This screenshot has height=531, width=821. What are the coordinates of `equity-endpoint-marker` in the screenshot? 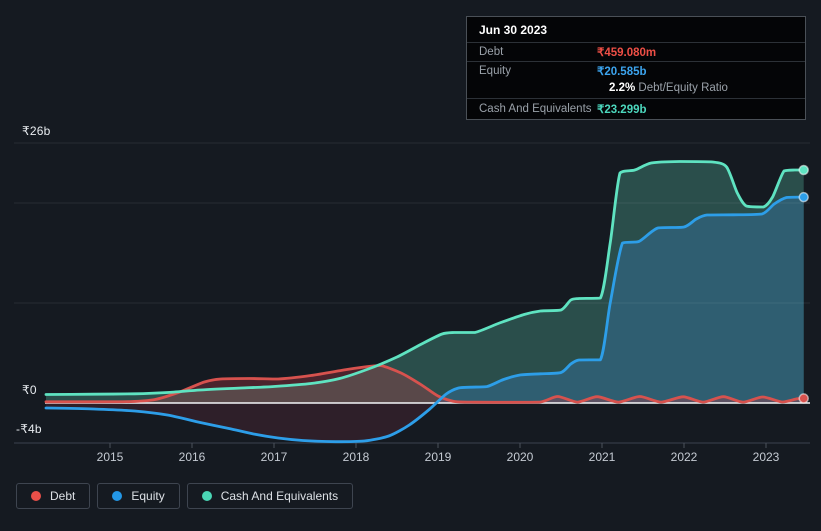 It's located at (803, 197).